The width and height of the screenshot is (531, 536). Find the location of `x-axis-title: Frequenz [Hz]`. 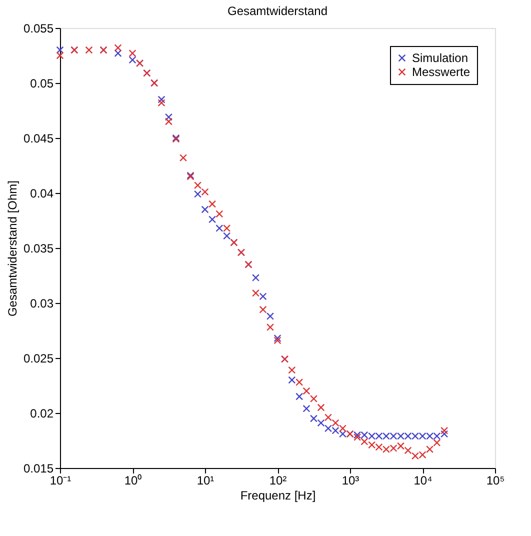

x-axis-title: Frequenz [Hz] is located at coordinates (278, 495).